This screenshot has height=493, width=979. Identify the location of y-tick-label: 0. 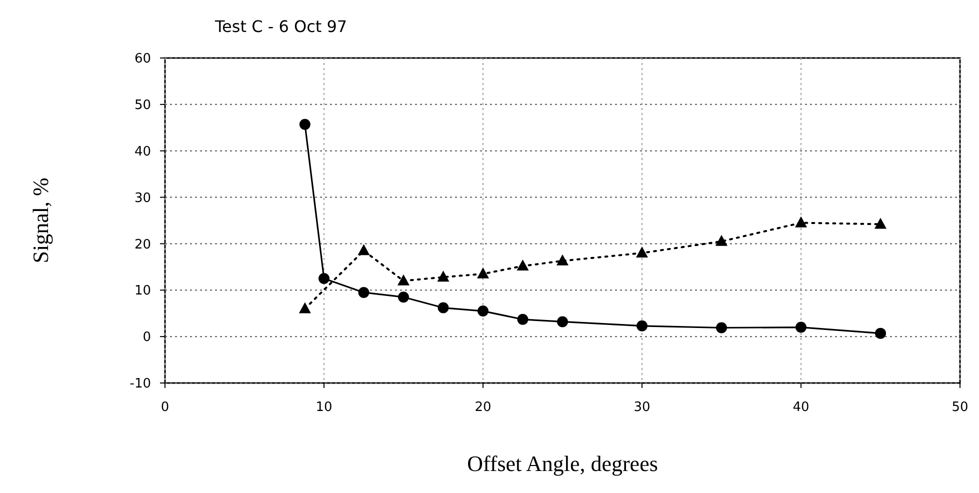
(146, 338).